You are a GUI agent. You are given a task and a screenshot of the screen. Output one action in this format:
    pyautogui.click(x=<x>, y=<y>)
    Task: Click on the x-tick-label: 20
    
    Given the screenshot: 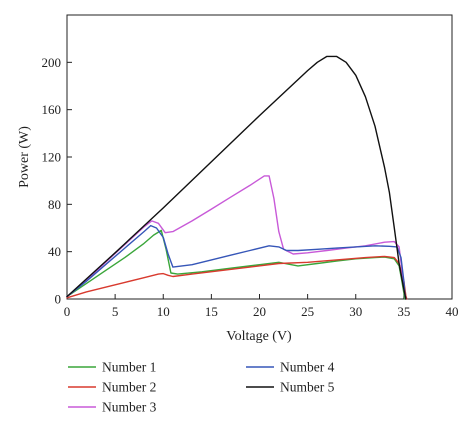 What is the action you would take?
    pyautogui.click(x=259, y=311)
    